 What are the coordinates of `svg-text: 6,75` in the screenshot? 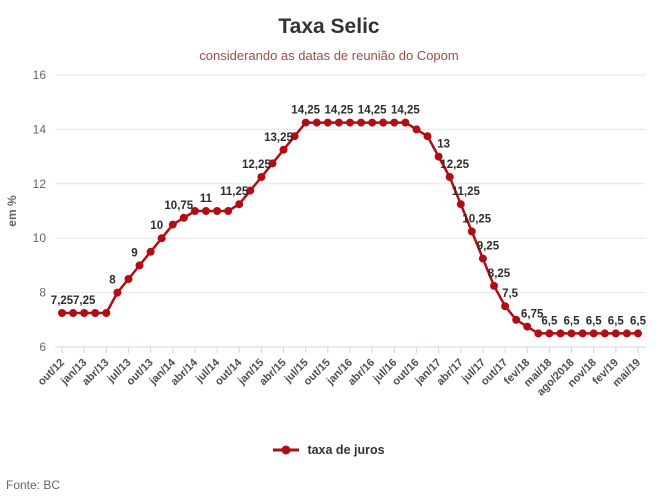 It's located at (532, 315).